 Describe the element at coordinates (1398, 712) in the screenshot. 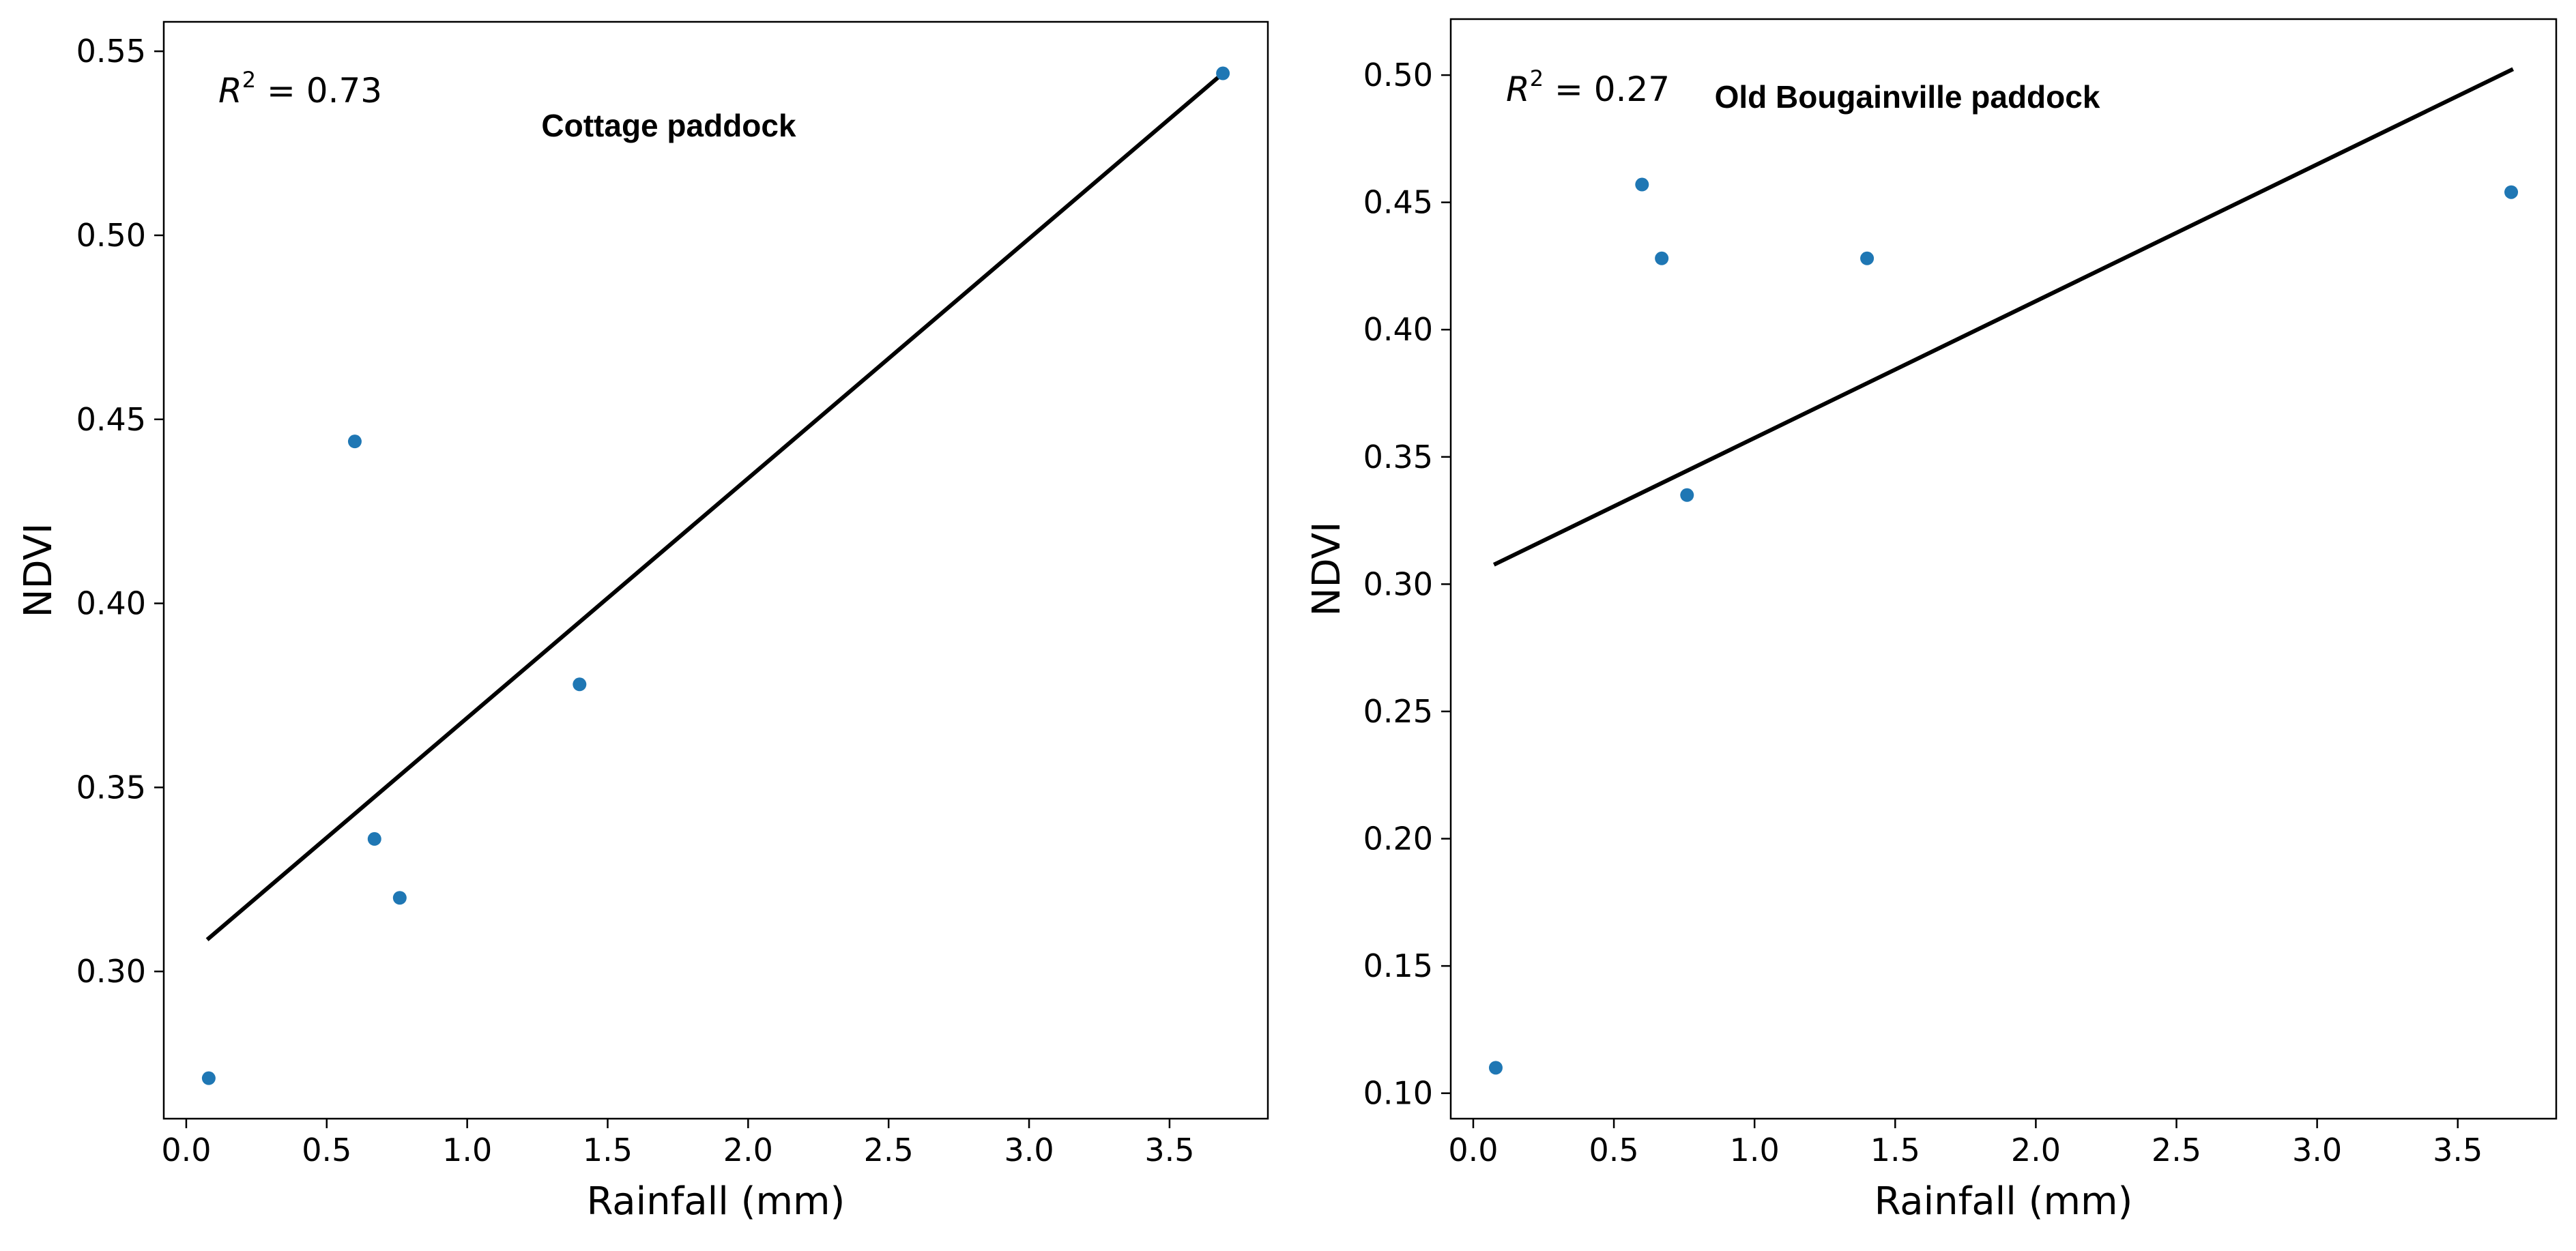

I see `y-tick-label: 0.25` at that location.